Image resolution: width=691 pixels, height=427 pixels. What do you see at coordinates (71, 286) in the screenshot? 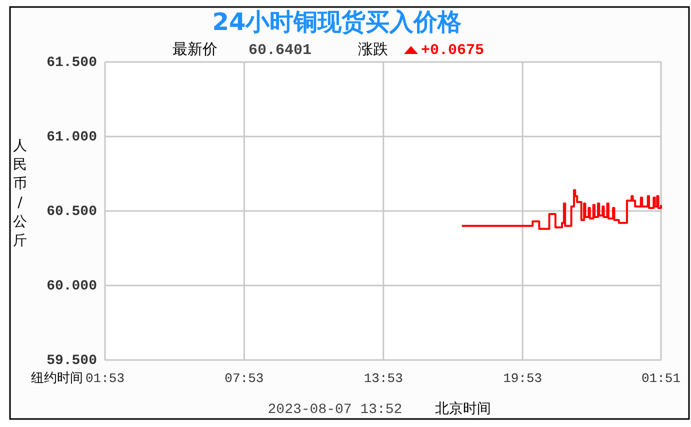
I see `y-tick-label: 60.000` at bounding box center [71, 286].